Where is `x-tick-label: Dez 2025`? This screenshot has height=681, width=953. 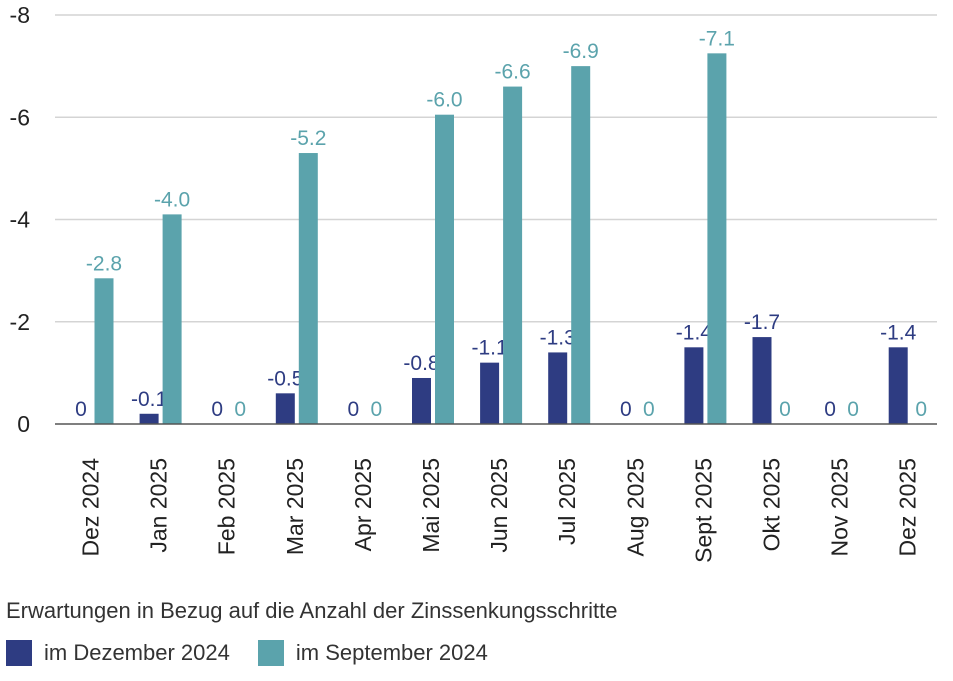 x-tick-label: Dez 2025 is located at coordinates (908, 507).